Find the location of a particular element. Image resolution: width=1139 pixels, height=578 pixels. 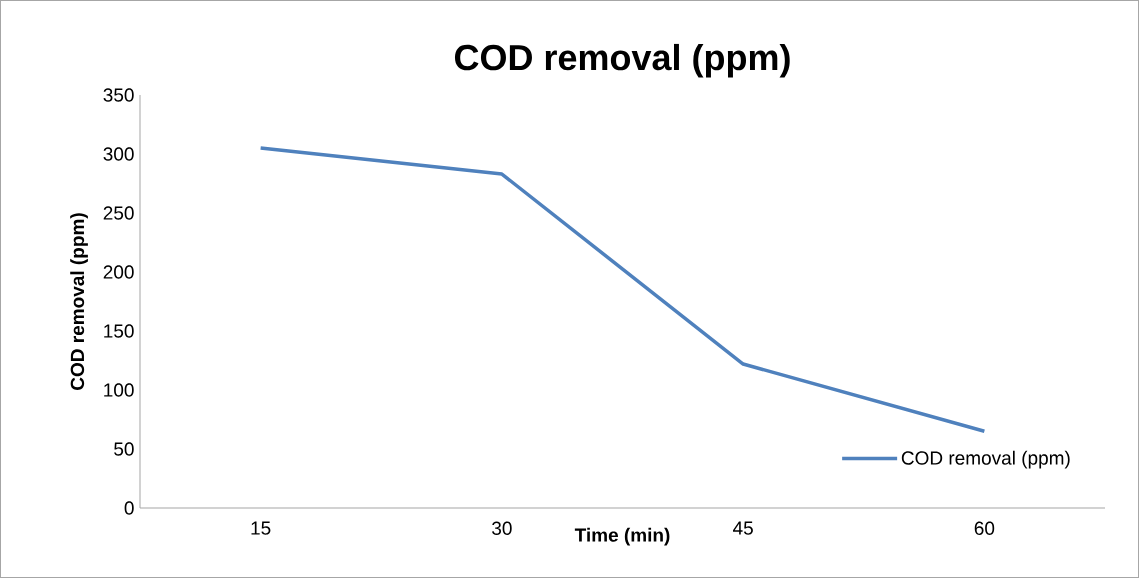

y-tick-label: 250 is located at coordinates (118, 213).